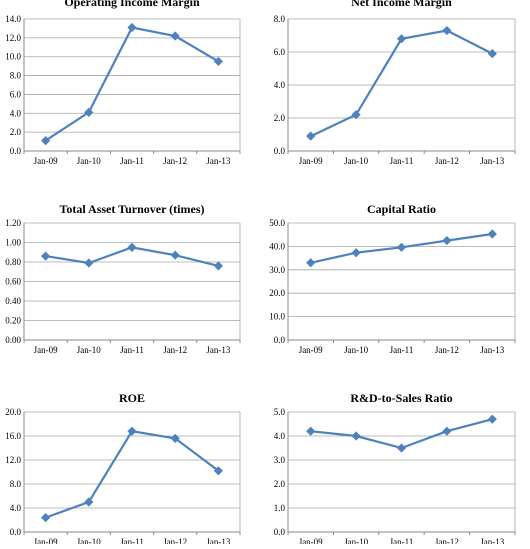  I want to click on y-tick-label: 1.20, so click(13, 223).